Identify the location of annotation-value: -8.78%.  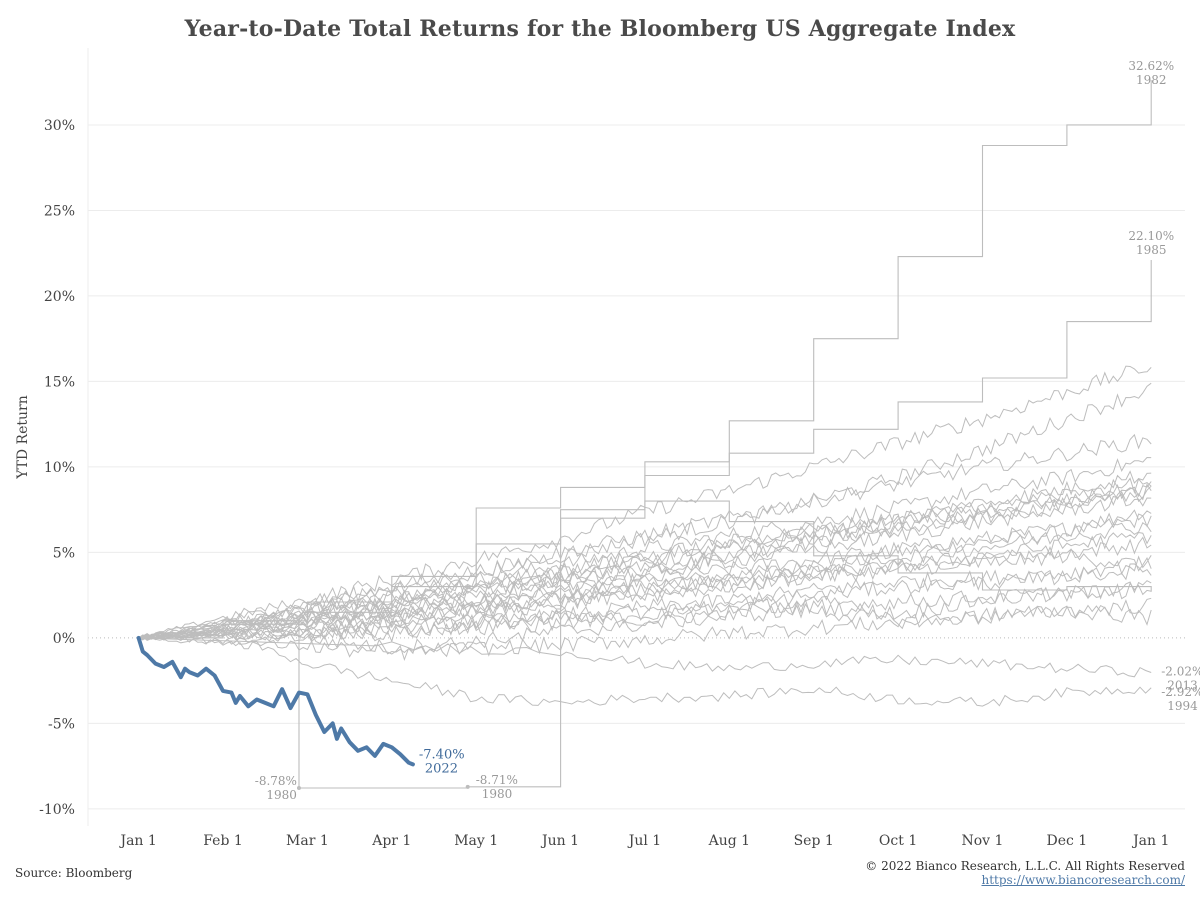
(276, 781).